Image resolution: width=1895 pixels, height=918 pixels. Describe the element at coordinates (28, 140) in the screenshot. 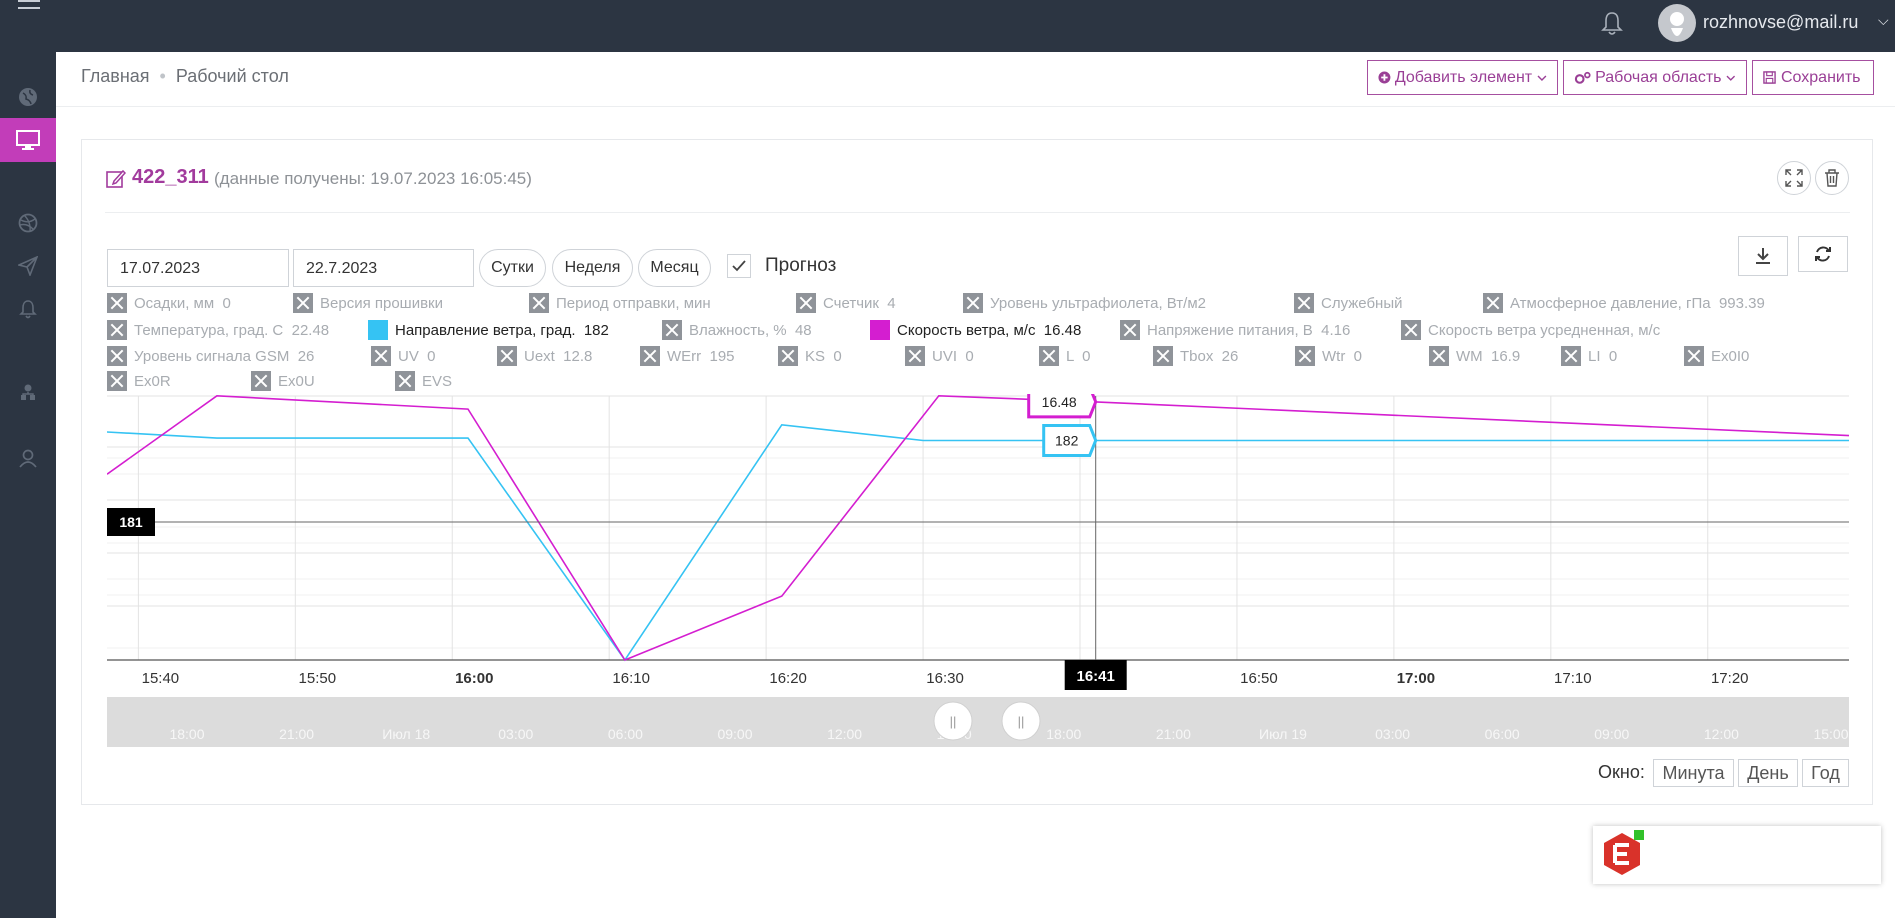

I see `sidebar-item-desktop` at that location.